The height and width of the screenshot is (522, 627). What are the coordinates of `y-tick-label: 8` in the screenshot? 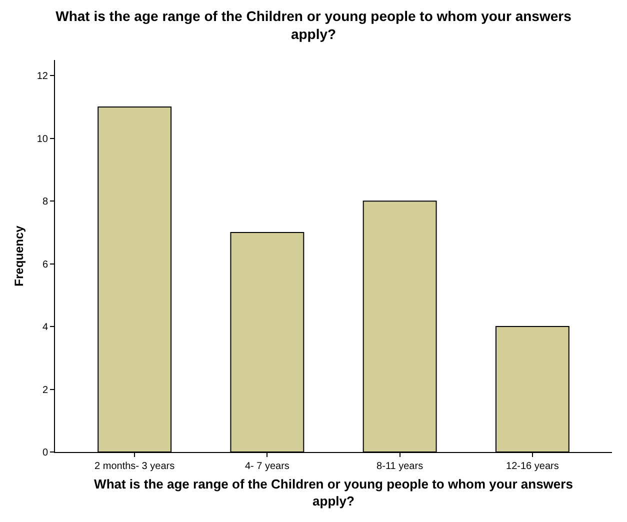 It's located at (45, 202).